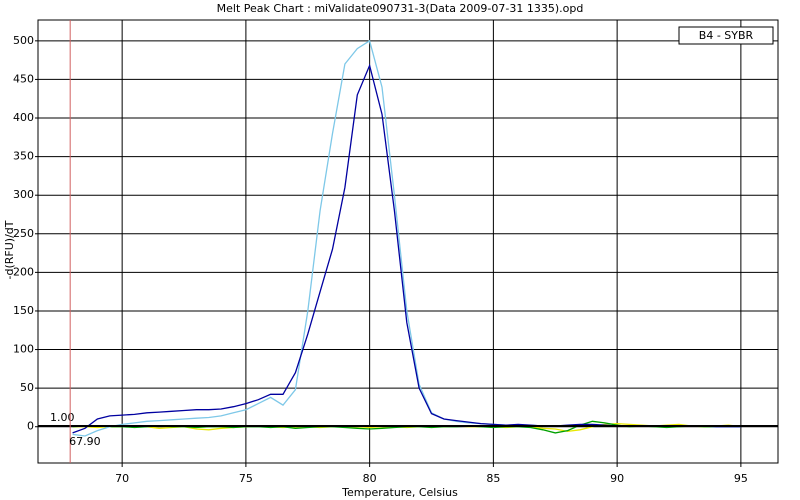  I want to click on y-tick-label: 300, so click(23, 194).